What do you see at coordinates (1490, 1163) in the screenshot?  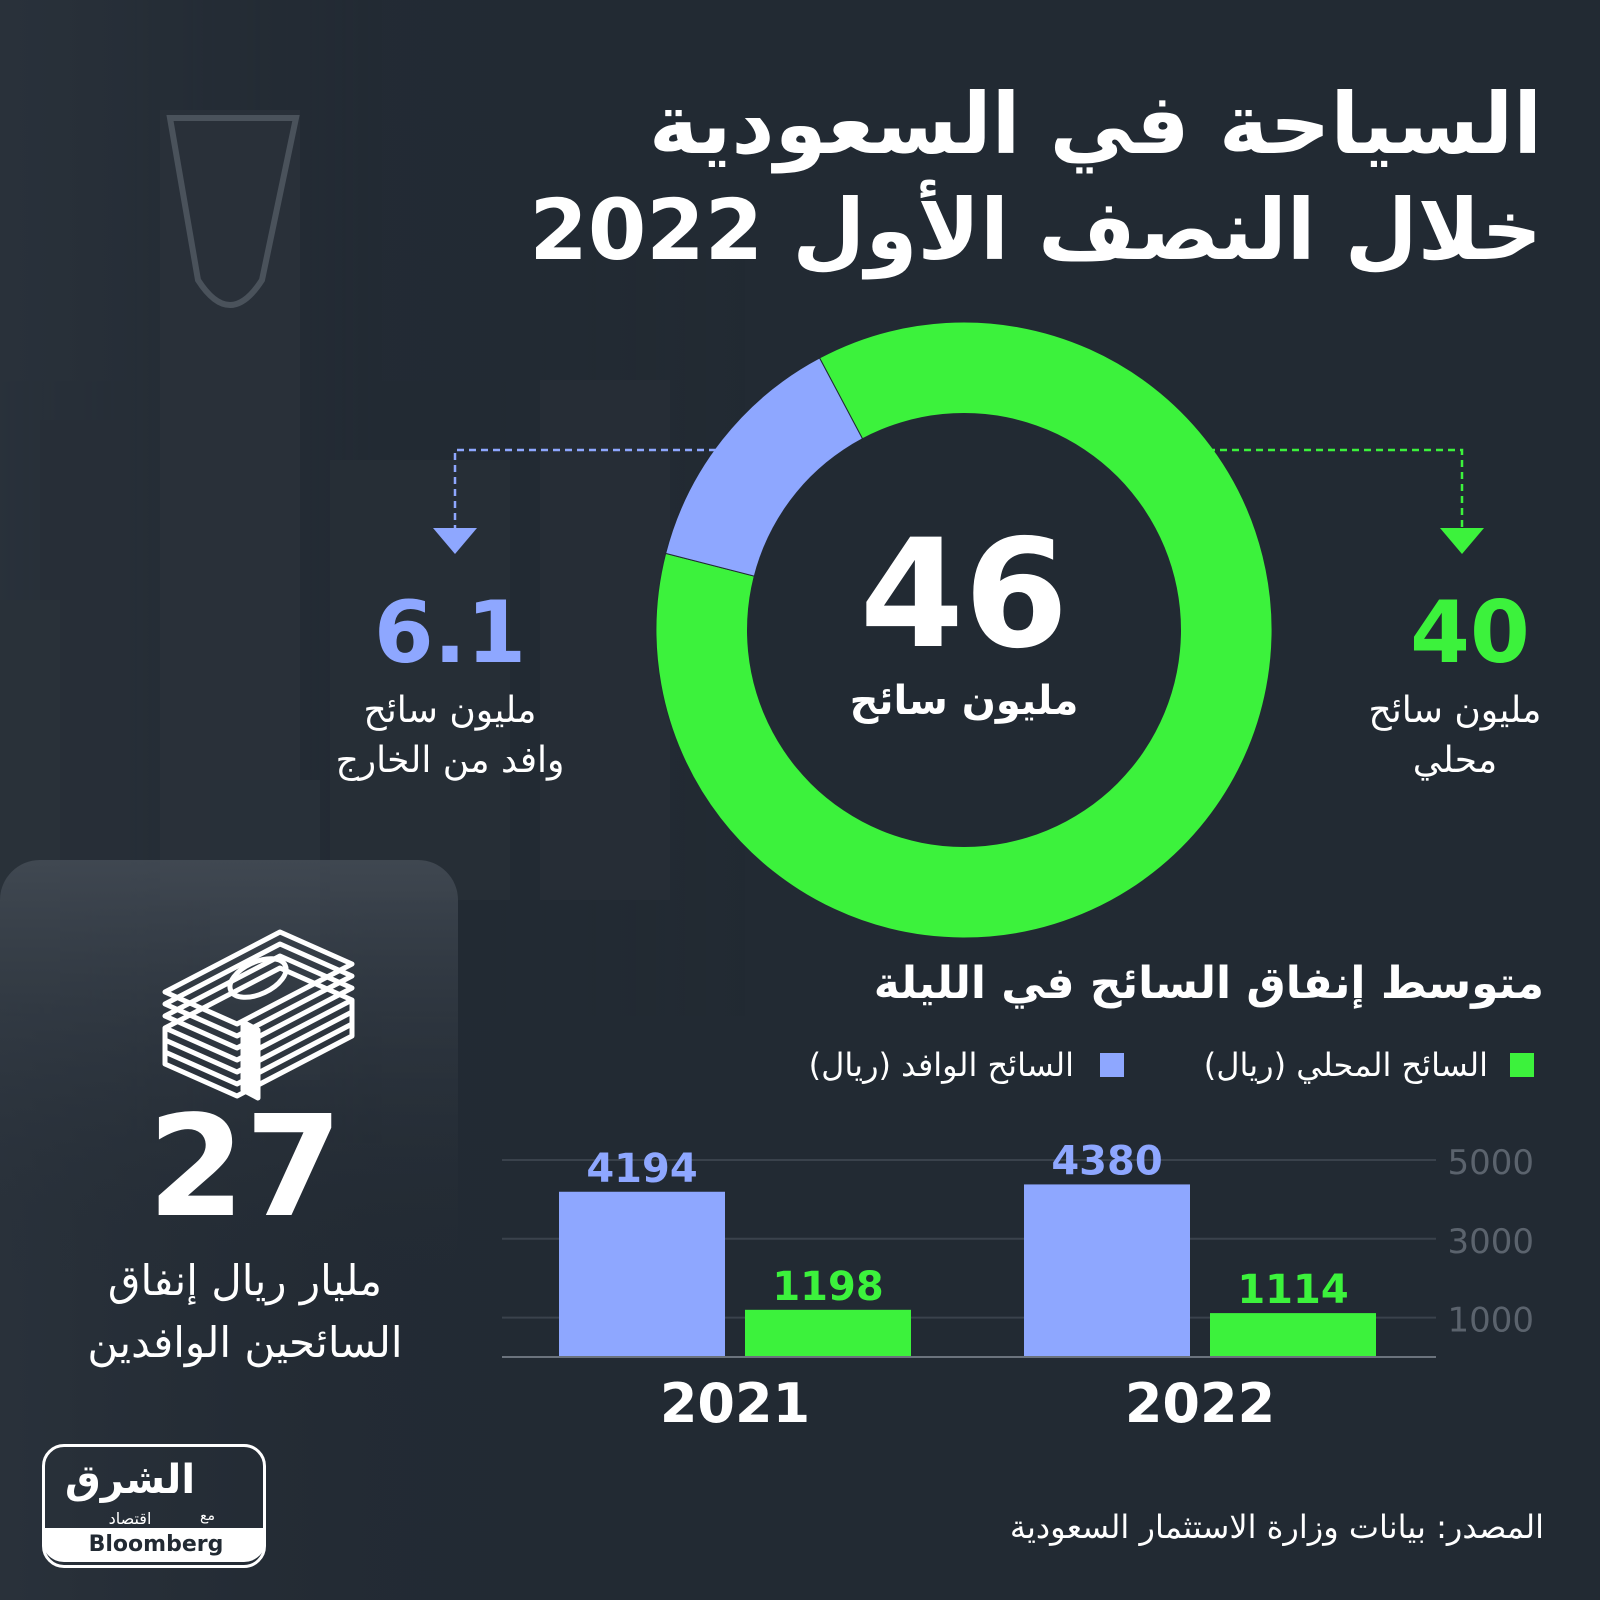 I see `y-tick-label: 5000` at bounding box center [1490, 1163].